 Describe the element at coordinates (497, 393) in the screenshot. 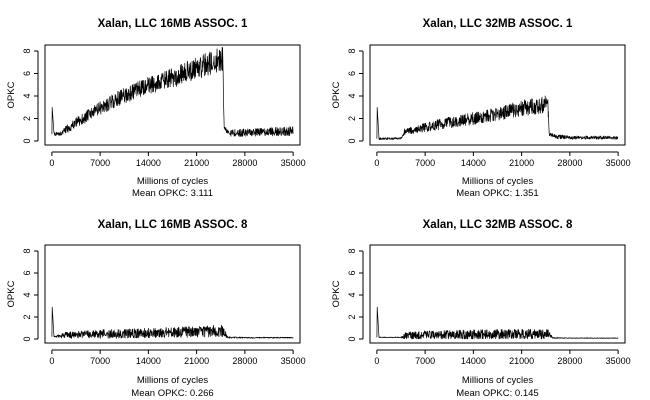

I see `mean-caption: Mean OPKC: 0.145` at that location.